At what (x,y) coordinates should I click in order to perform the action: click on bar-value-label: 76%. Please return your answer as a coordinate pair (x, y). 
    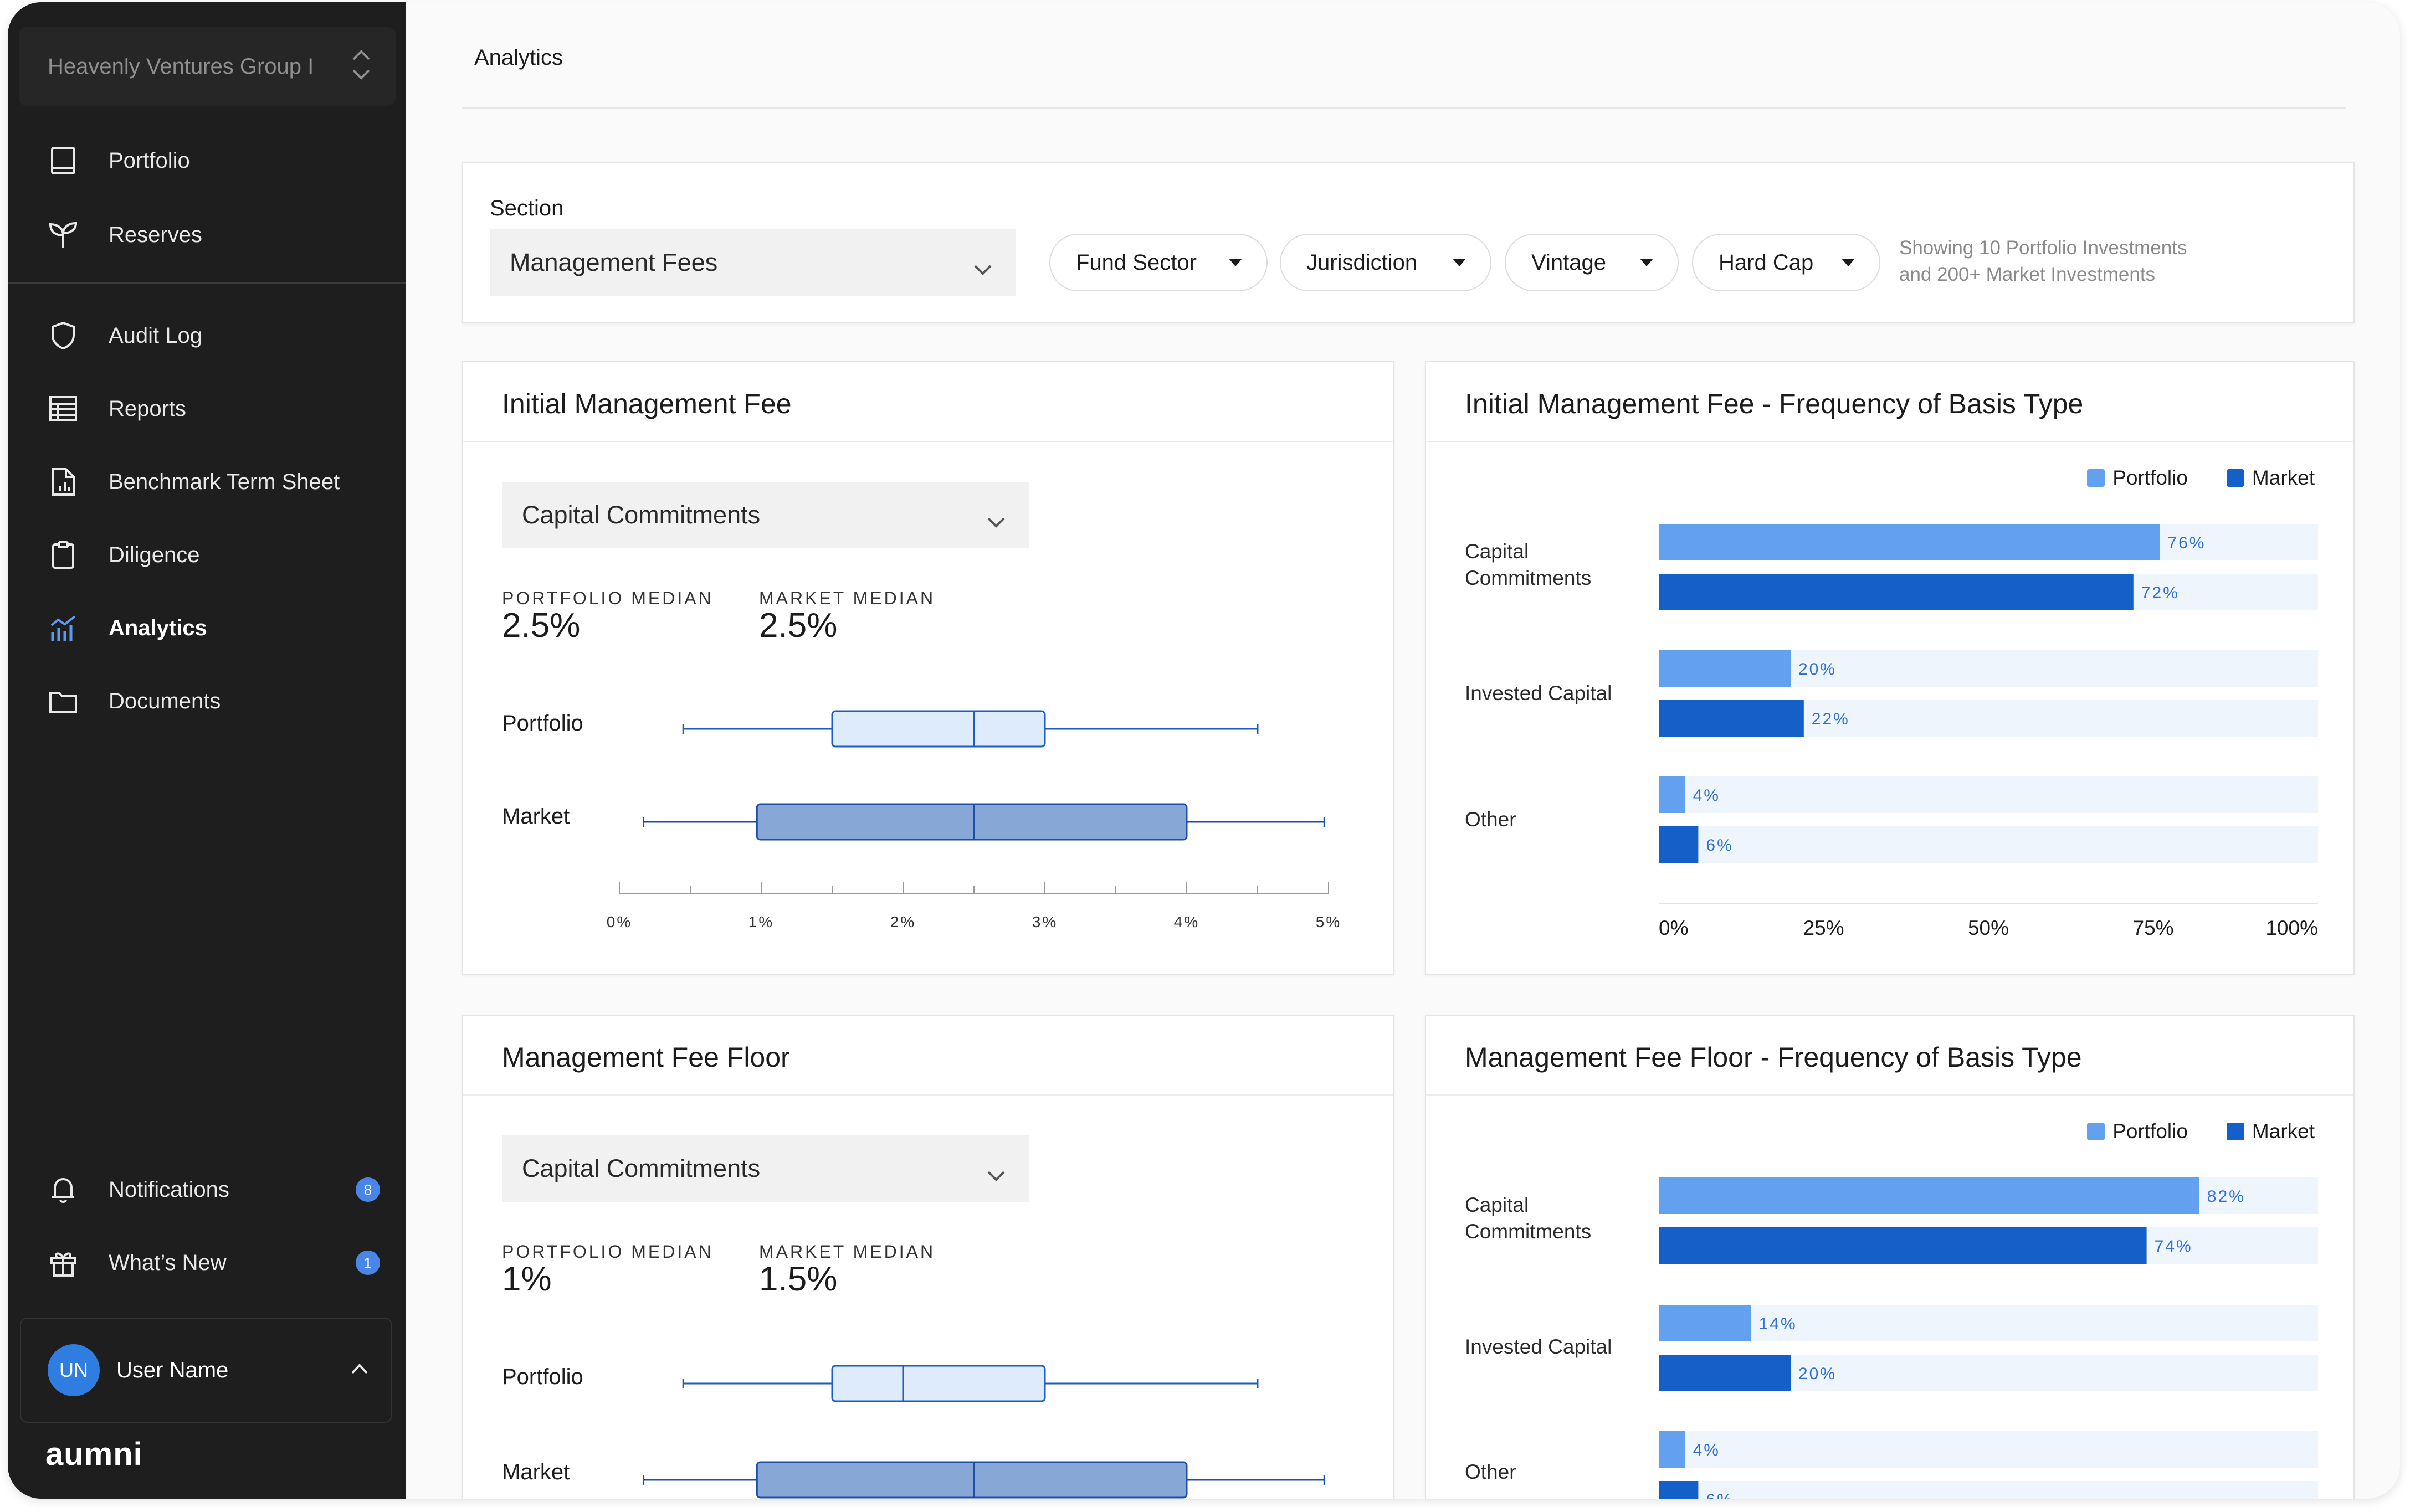
    Looking at the image, I should click on (2186, 543).